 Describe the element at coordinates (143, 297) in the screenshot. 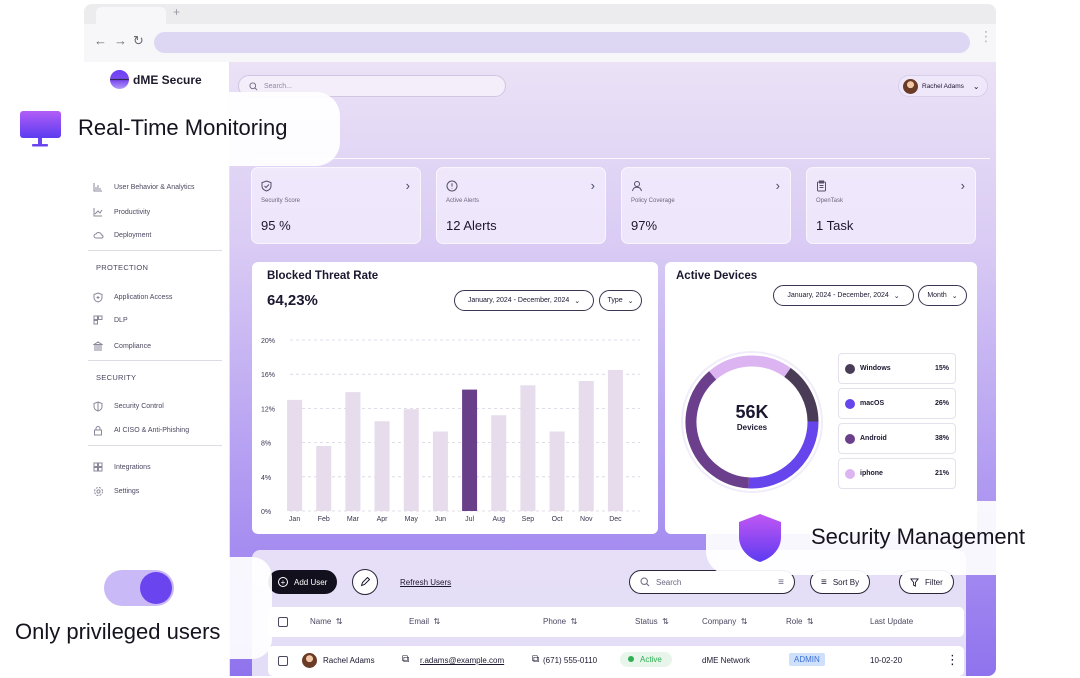

I see `sidebar-item-label: Application Access` at that location.